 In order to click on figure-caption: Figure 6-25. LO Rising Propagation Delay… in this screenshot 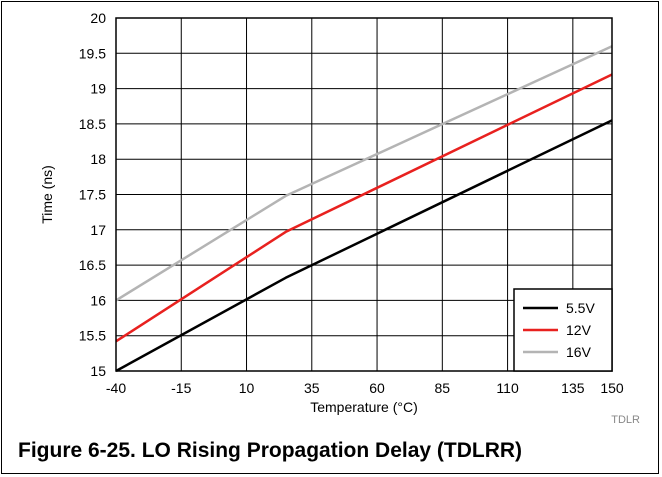, I will do `click(270, 450)`.